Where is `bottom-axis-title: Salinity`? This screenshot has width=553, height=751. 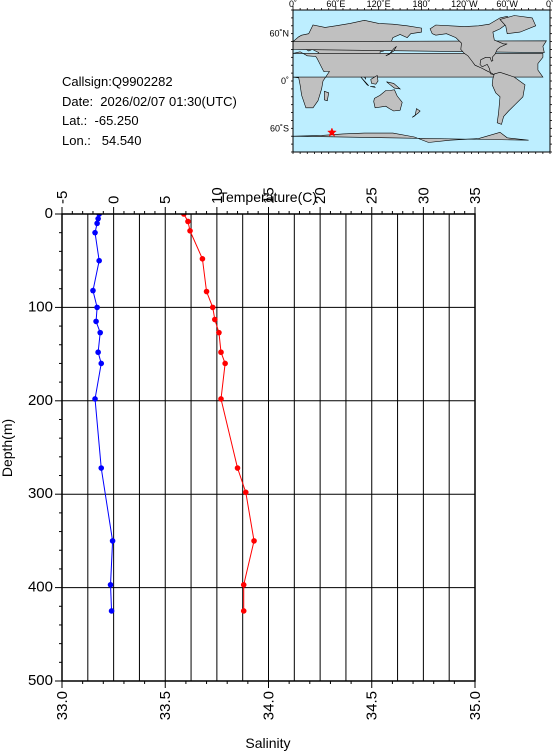 bottom-axis-title: Salinity is located at coordinates (267, 743).